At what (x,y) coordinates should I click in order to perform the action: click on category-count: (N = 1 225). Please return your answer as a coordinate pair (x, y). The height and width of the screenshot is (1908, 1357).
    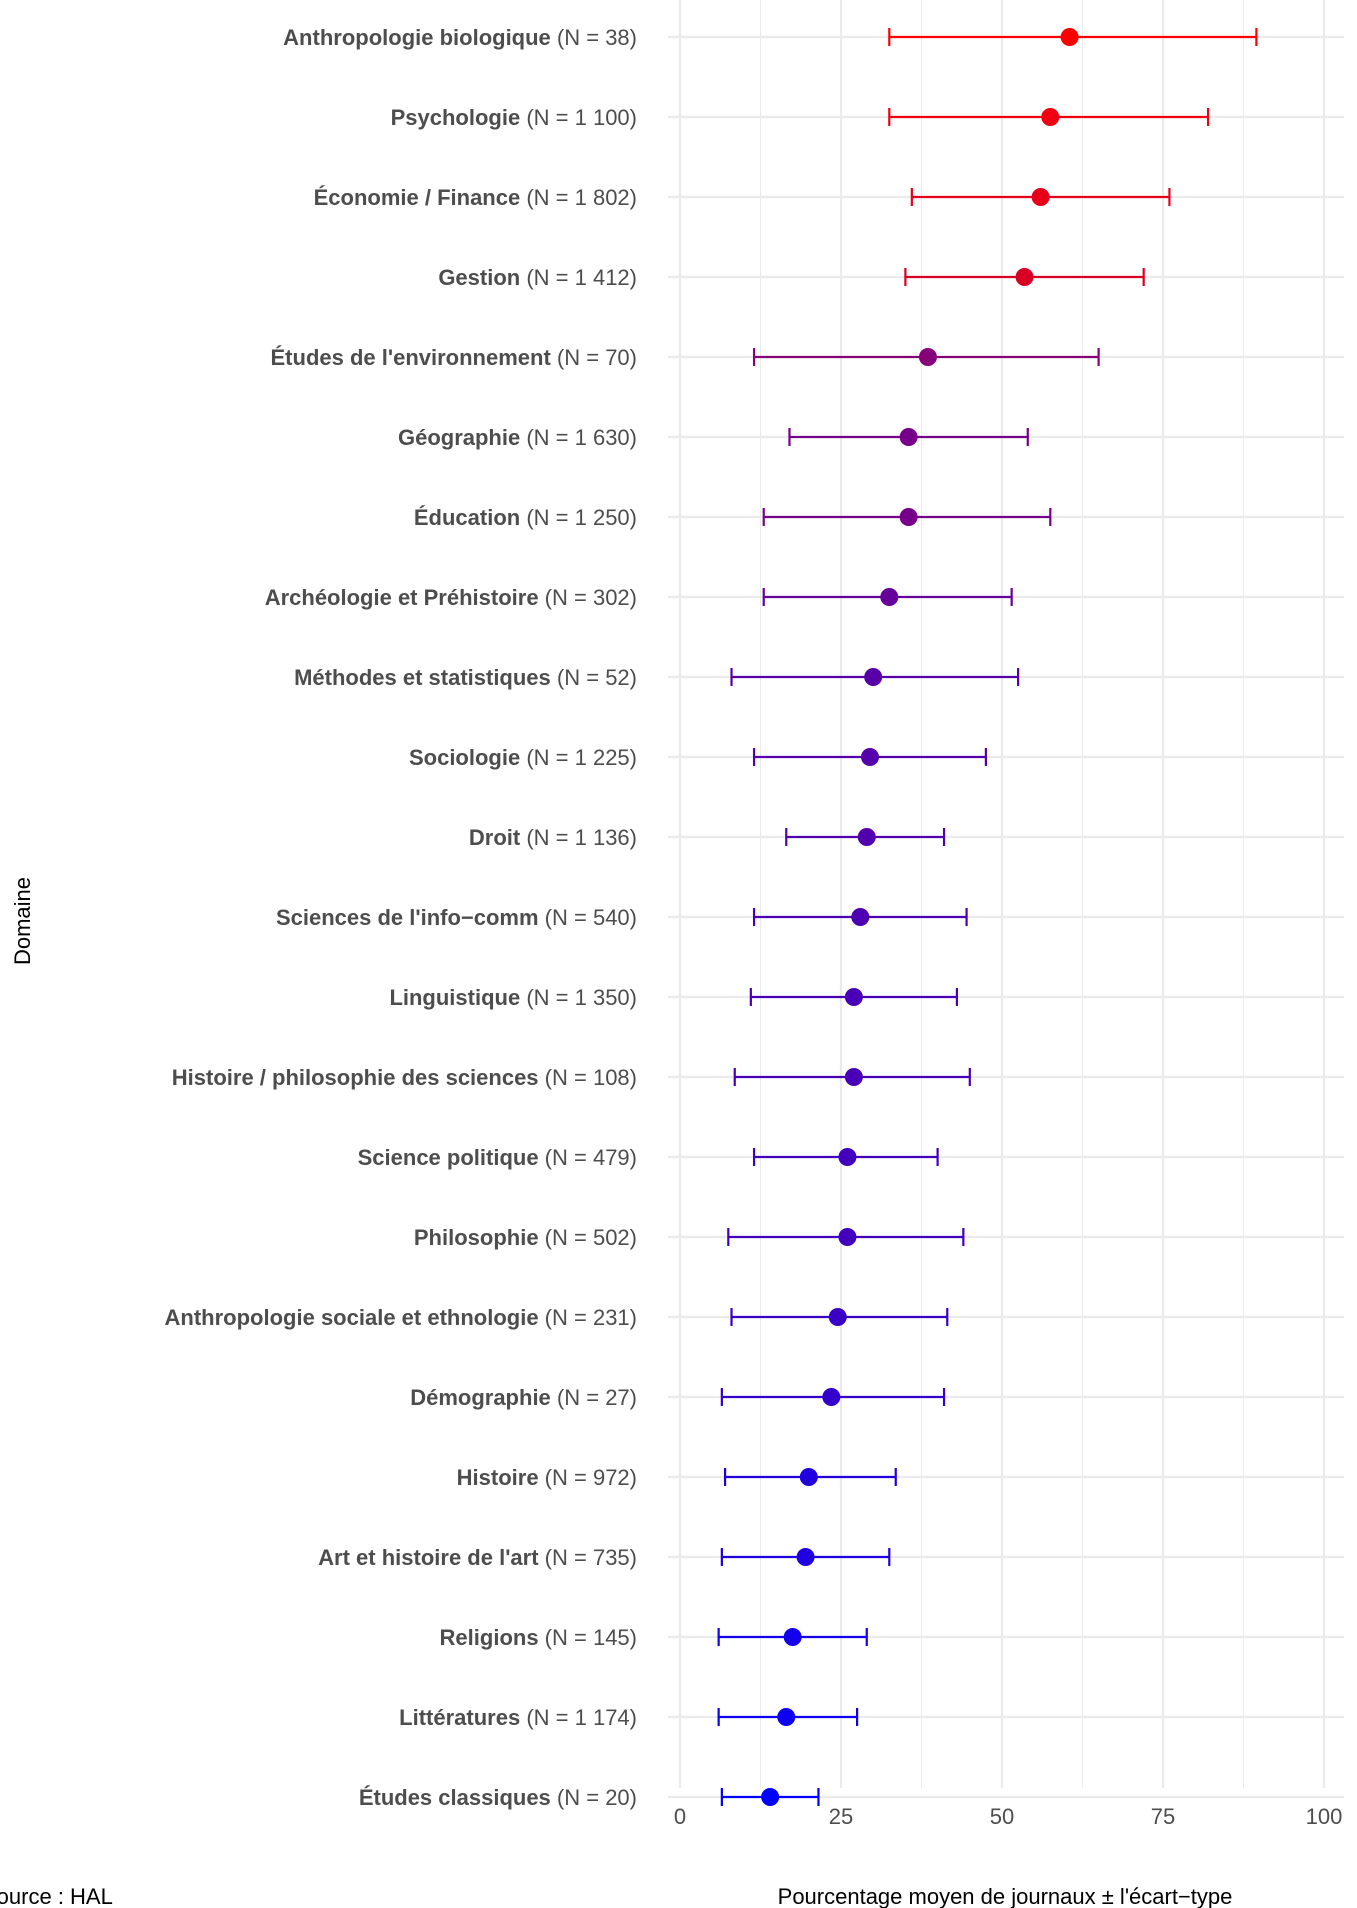
    Looking at the image, I should click on (581, 757).